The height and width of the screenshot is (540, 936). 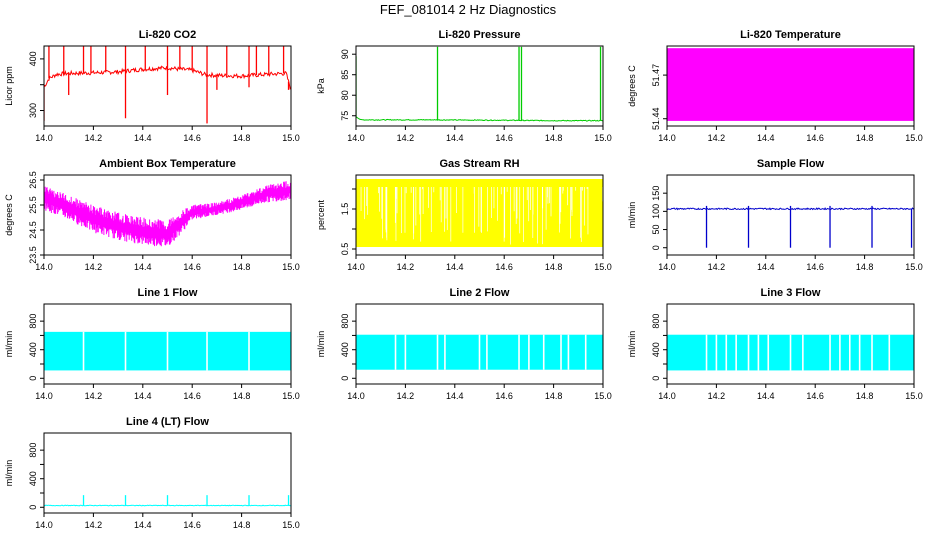 What do you see at coordinates (345, 75) in the screenshot?
I see `y-tick-label: 85` at bounding box center [345, 75].